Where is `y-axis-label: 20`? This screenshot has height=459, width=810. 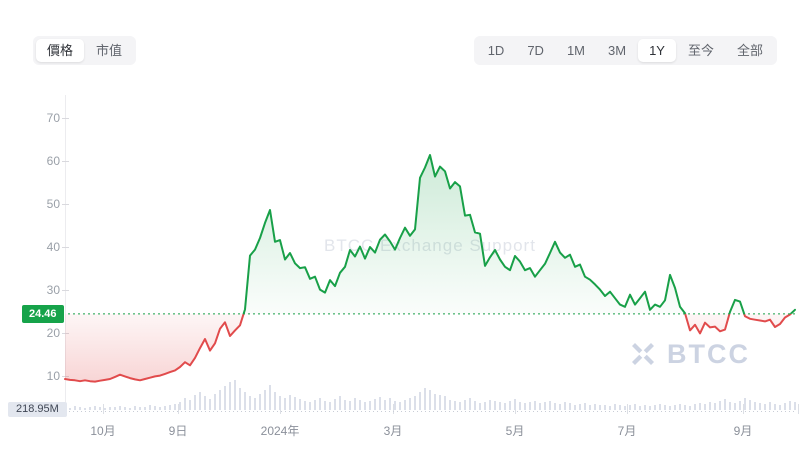 y-axis-label: 20 is located at coordinates (53, 333).